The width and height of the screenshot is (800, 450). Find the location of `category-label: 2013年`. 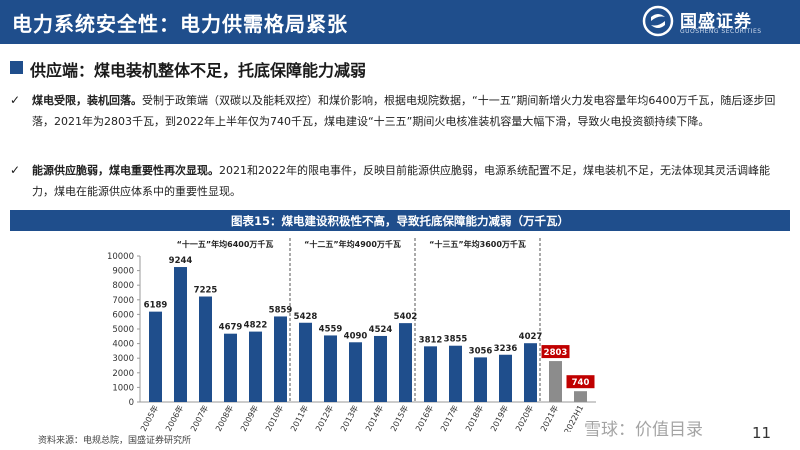

category-label: 2013年 is located at coordinates (349, 417).